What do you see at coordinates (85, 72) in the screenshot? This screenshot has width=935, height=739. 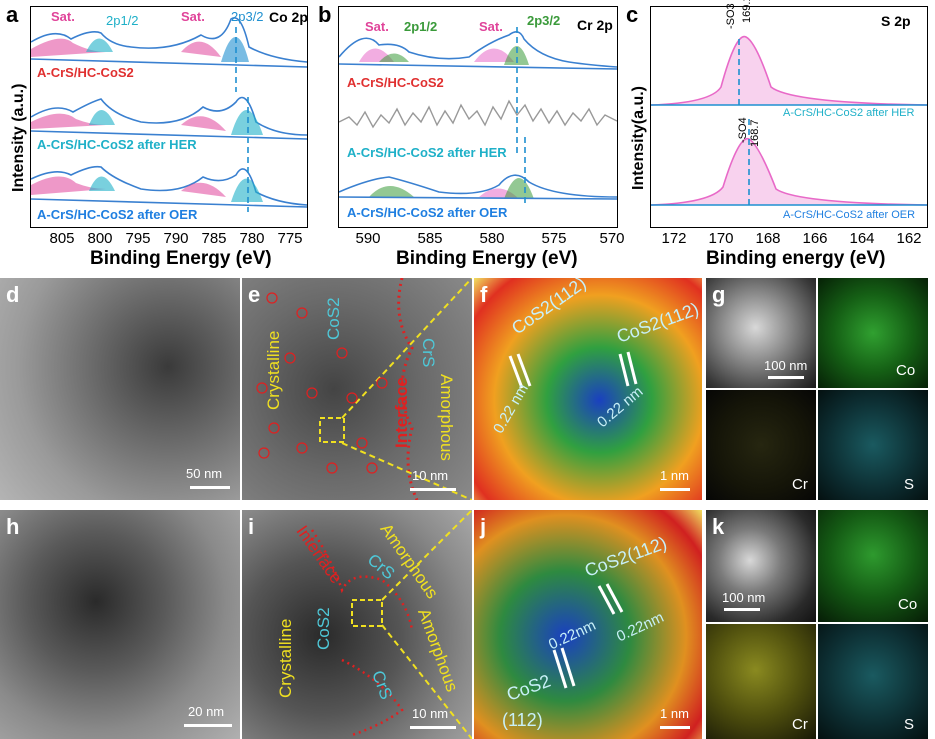 I see `curve-label-a1: A-CrS/HC-CoS2` at bounding box center [85, 72].